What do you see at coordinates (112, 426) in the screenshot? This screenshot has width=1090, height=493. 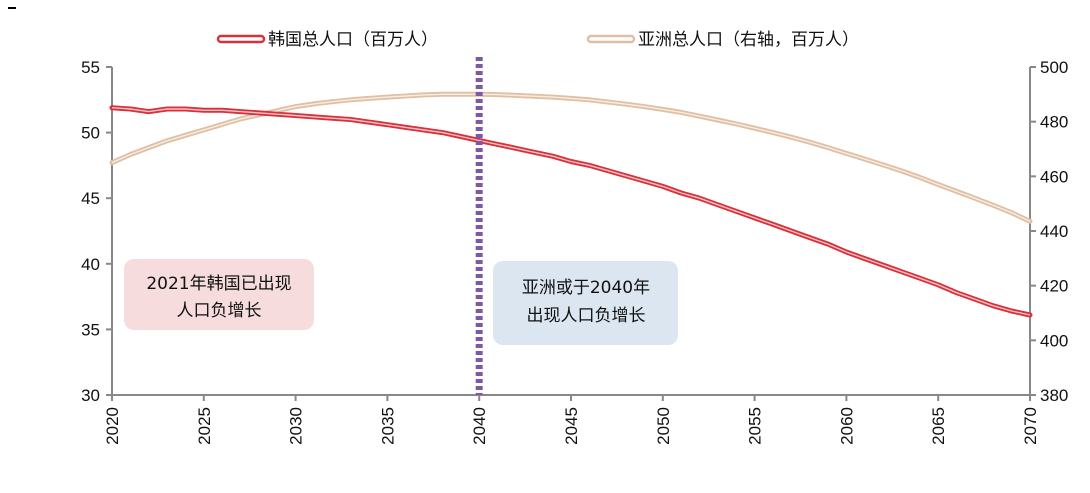 I see `x-tick-label: 2020` at bounding box center [112, 426].